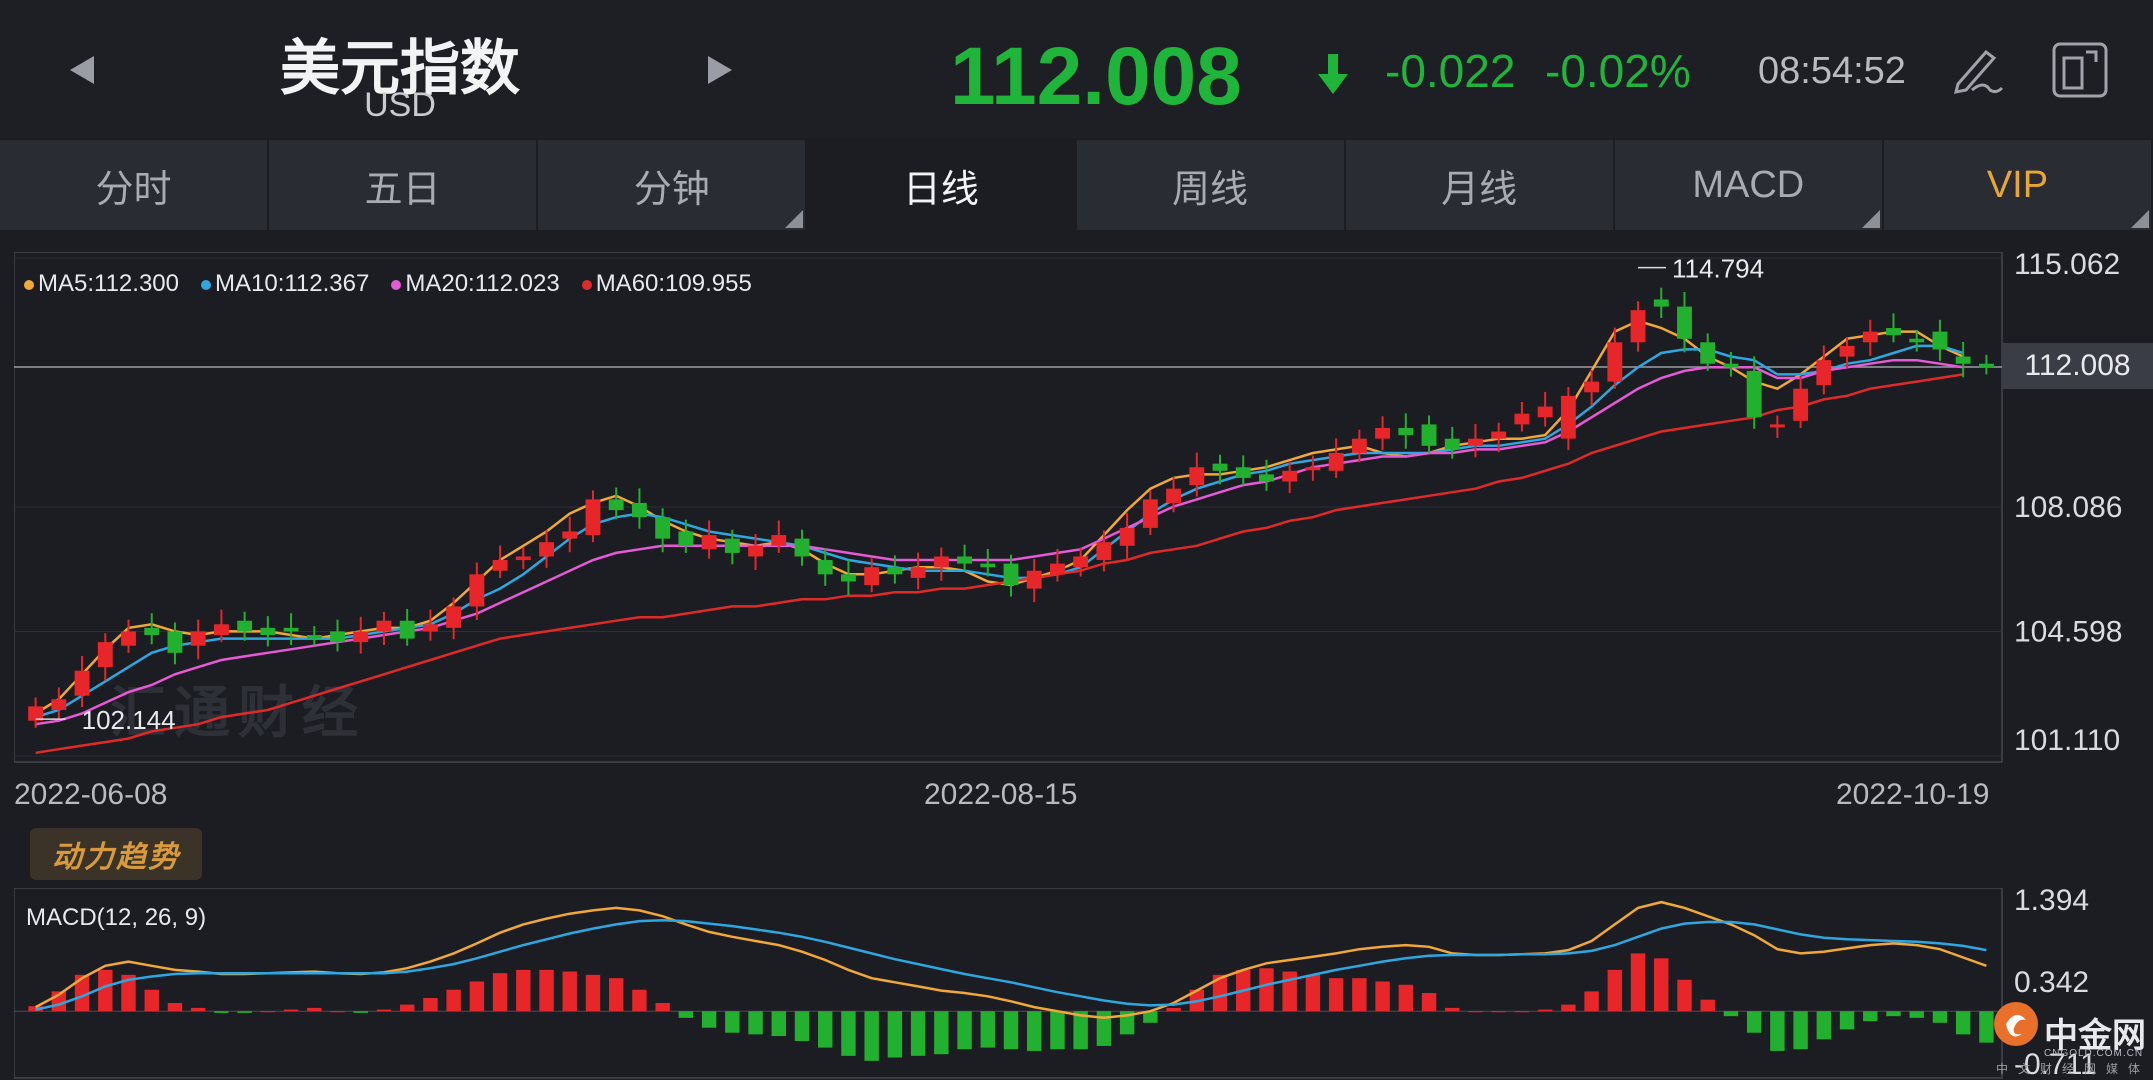 The height and width of the screenshot is (1080, 2153). What do you see at coordinates (101, 284) in the screenshot?
I see `legend-ma5: MA5:112.300` at bounding box center [101, 284].